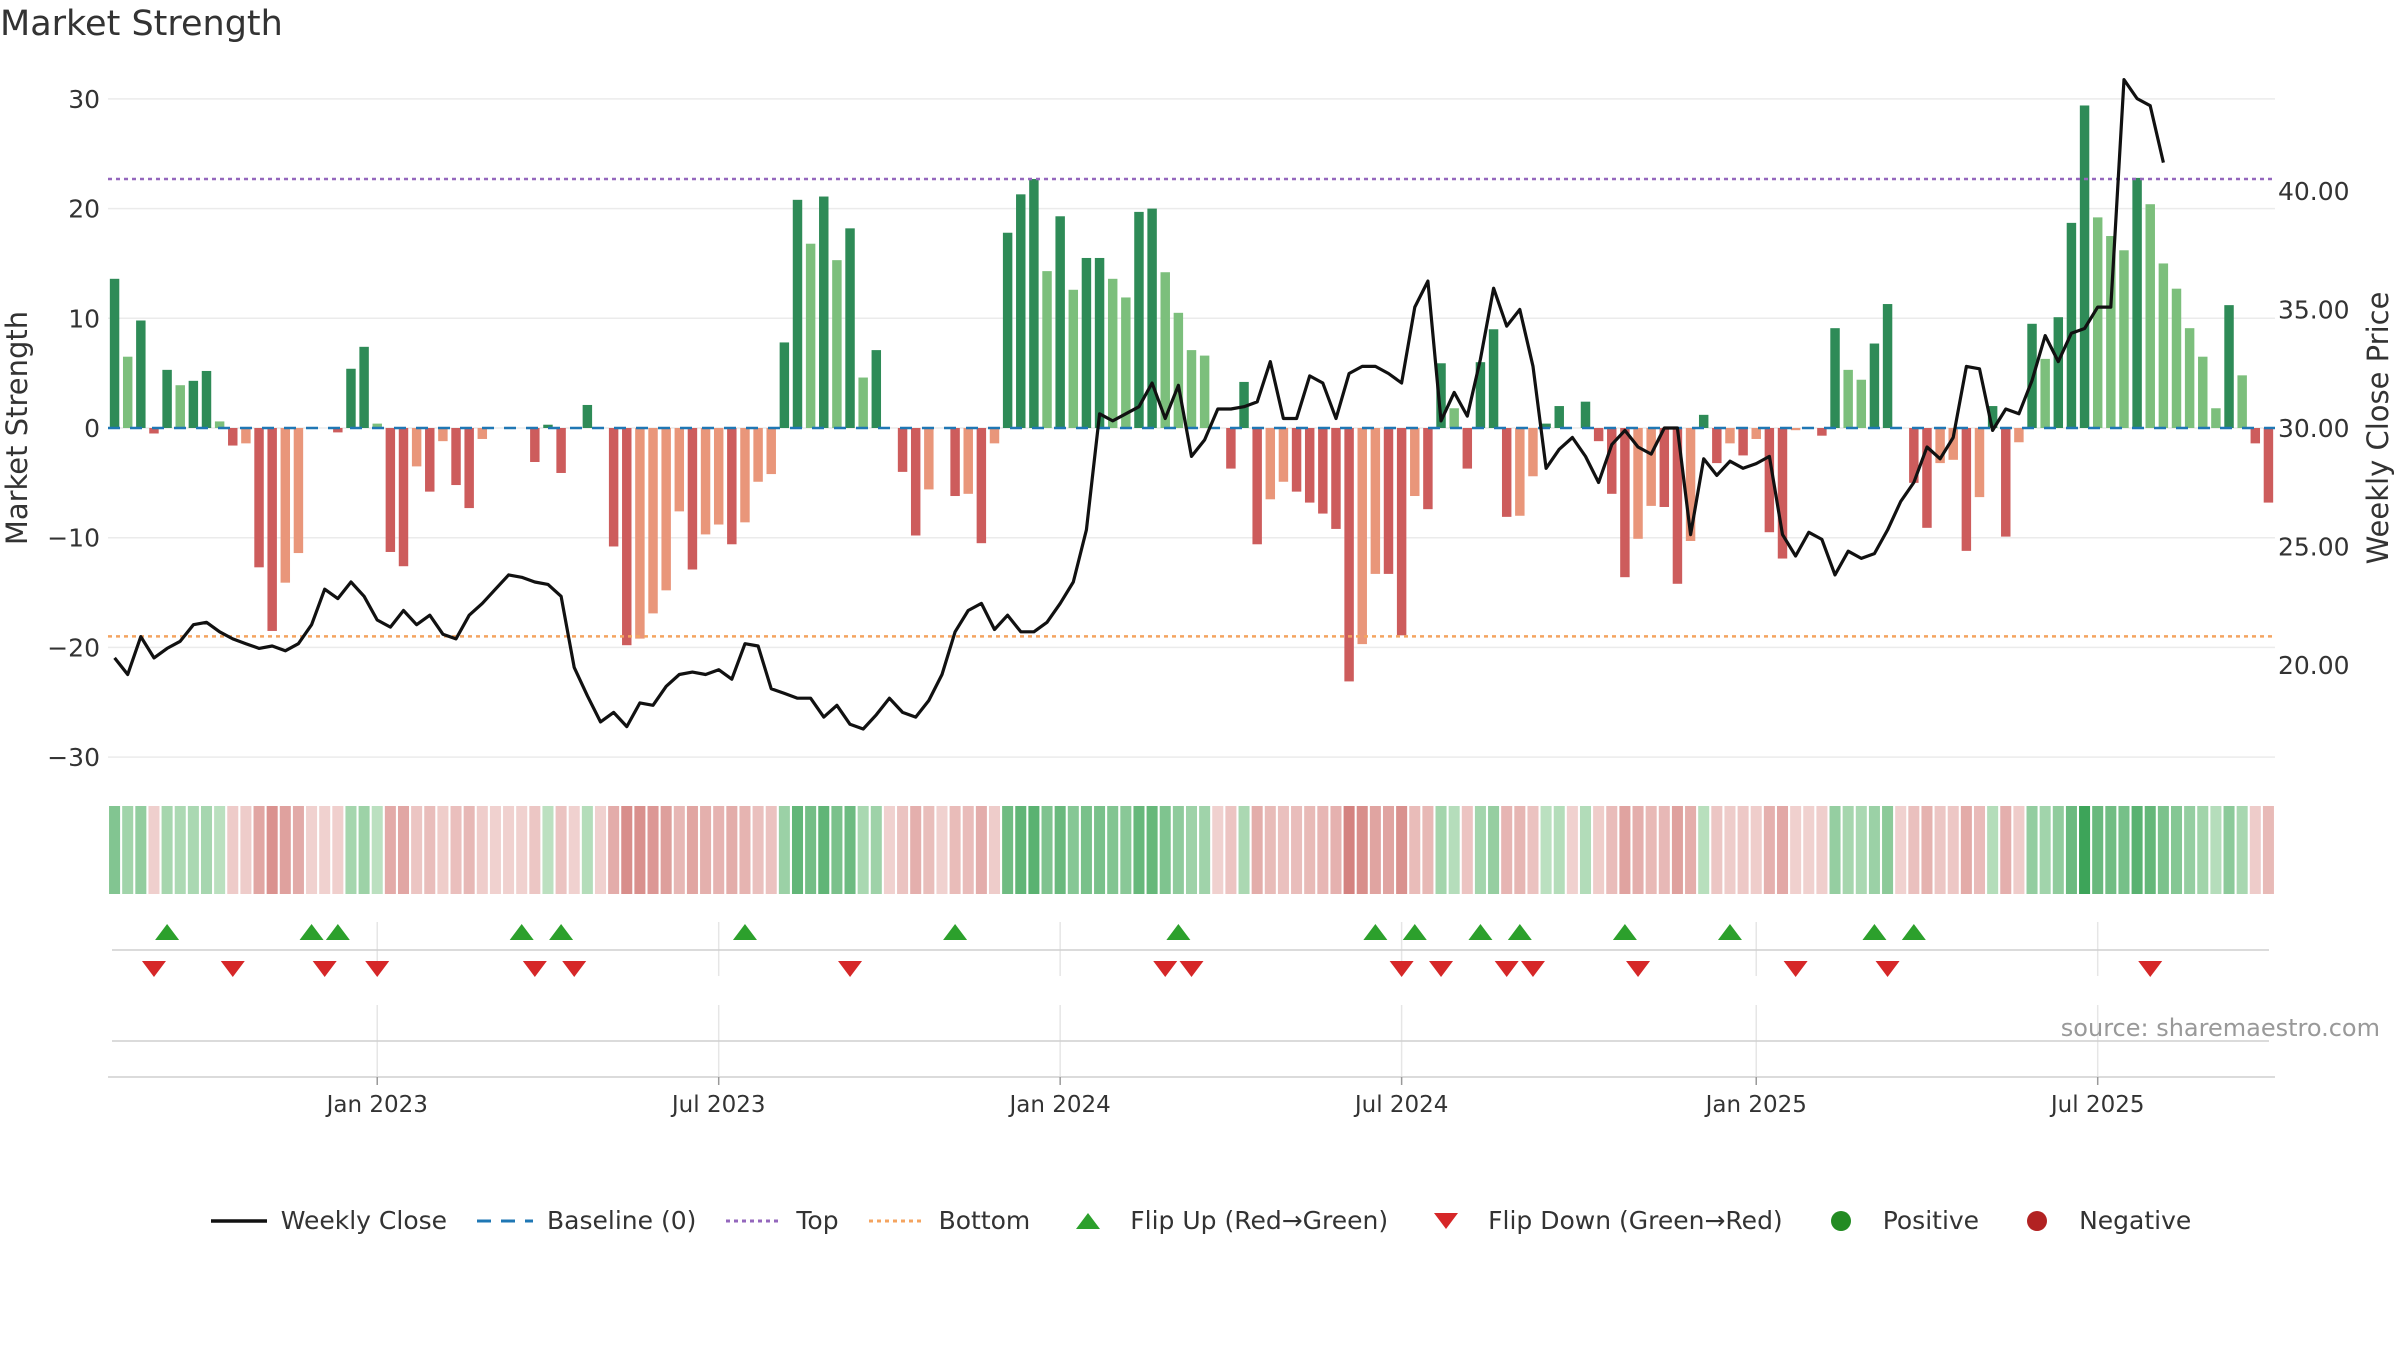  Describe the element at coordinates (1446, 1220) in the screenshot. I see `triangle-down-icon` at that location.